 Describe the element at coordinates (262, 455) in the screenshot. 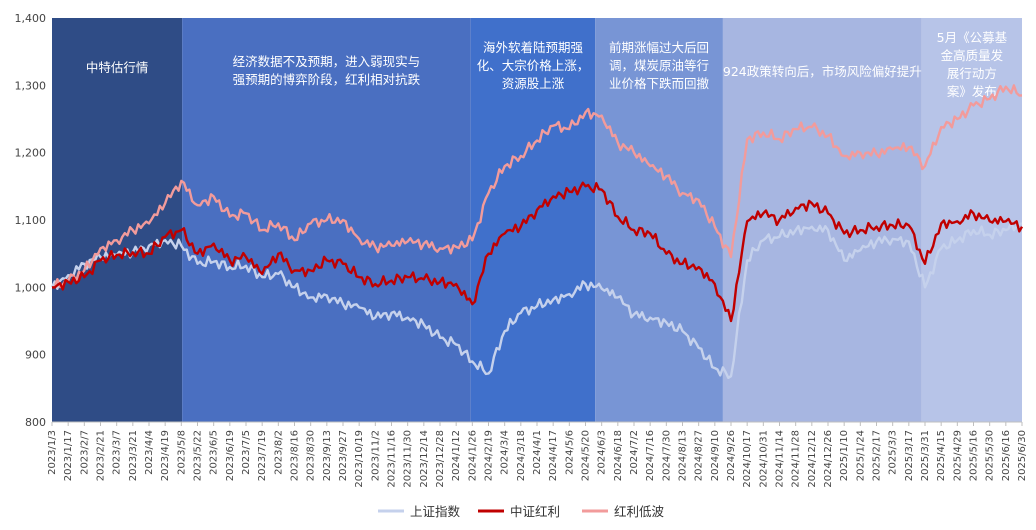

I see `x-tick-label: 2023/7/19` at that location.